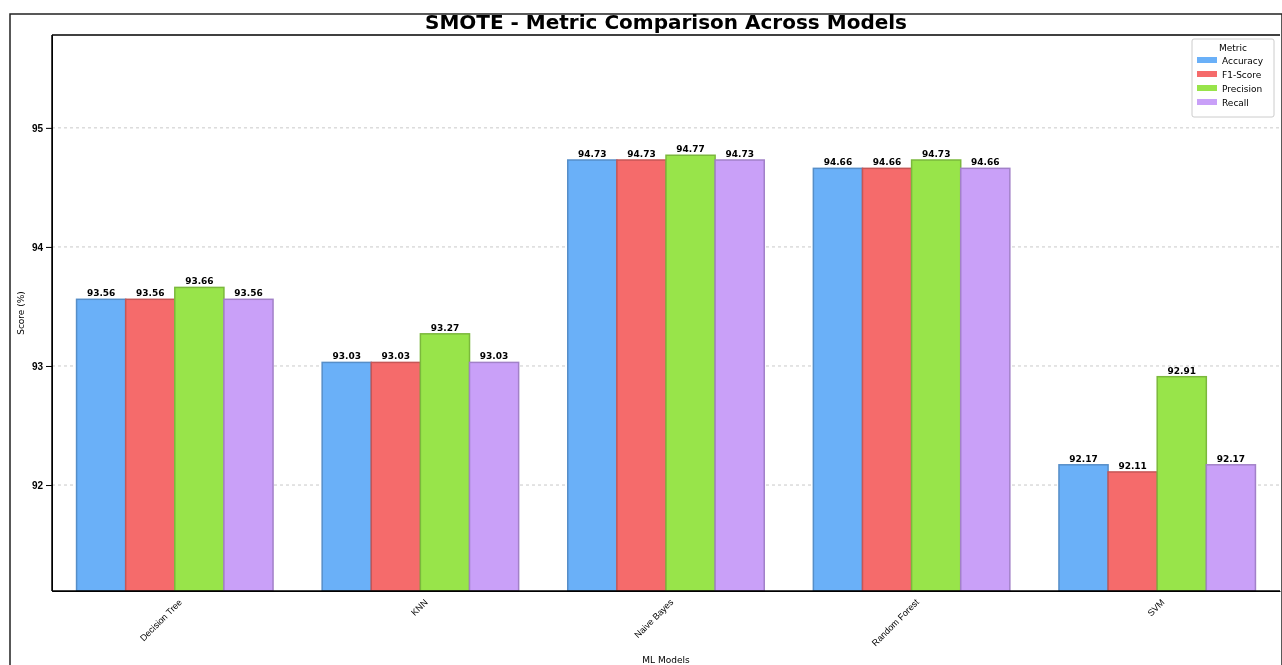  Describe the element at coordinates (666, 22) in the screenshot. I see `chart-title: SMOTE - Metric Comparison Across Models` at that location.